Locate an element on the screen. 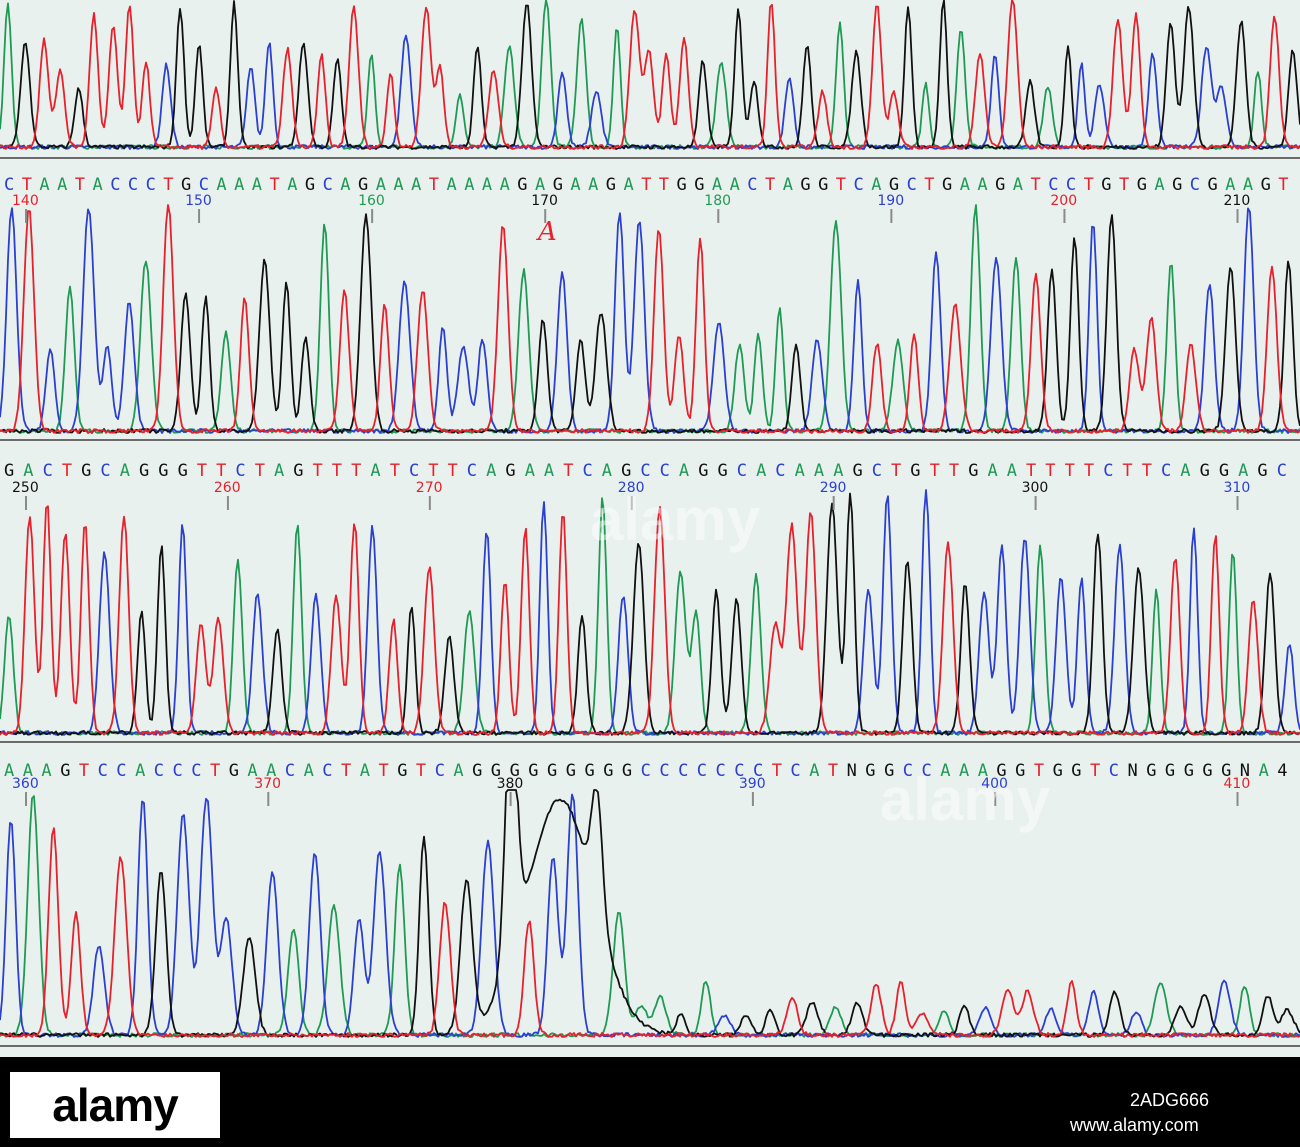 The image size is (1300, 1147). watermark-overlay: alamy alamy is located at coordinates (820, 659).